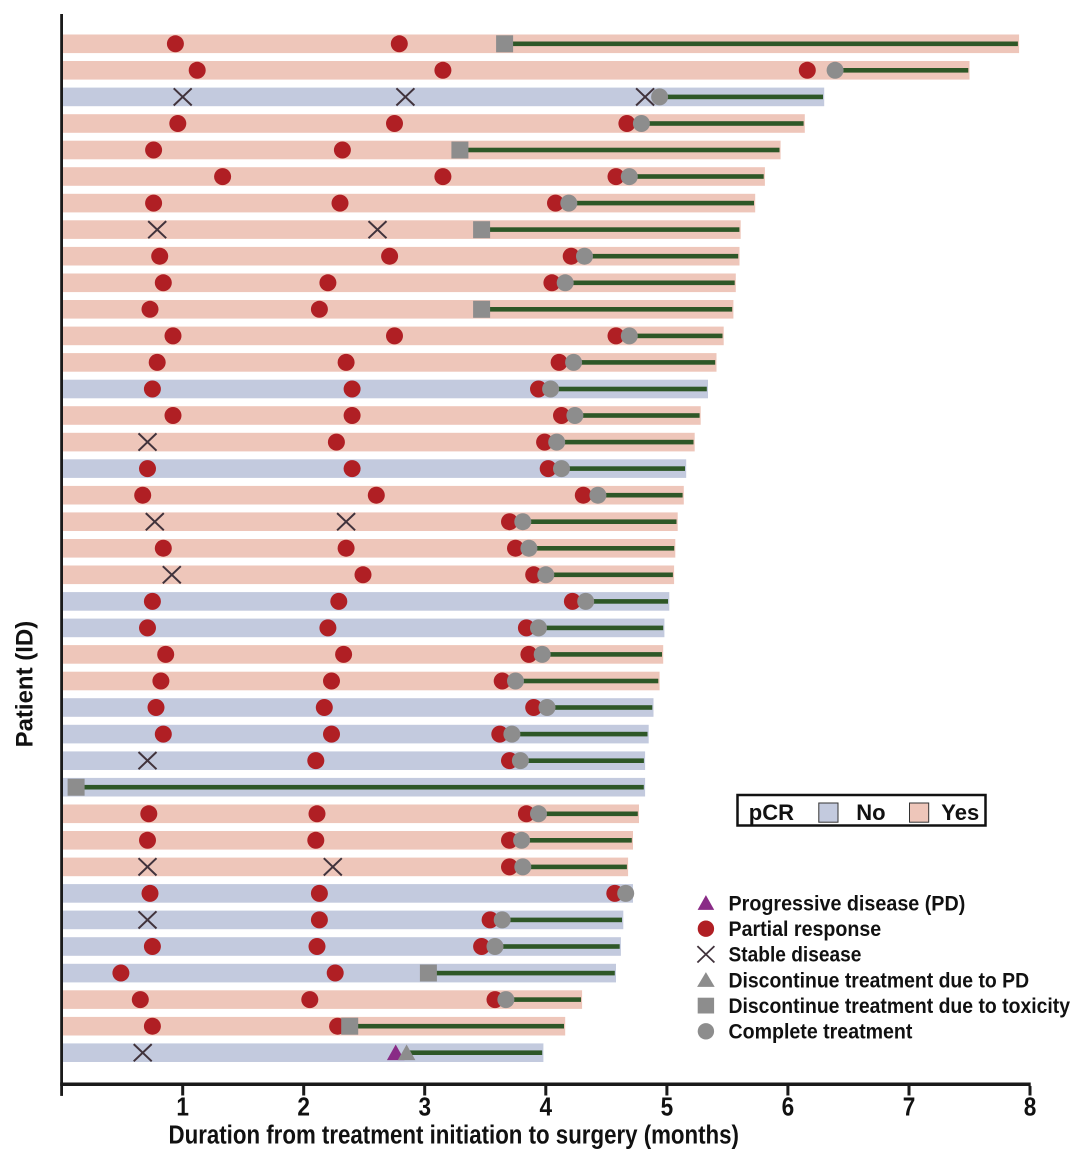  What do you see at coordinates (821, 1032) in the screenshot?
I see `svg-text: Complete treatment` at bounding box center [821, 1032].